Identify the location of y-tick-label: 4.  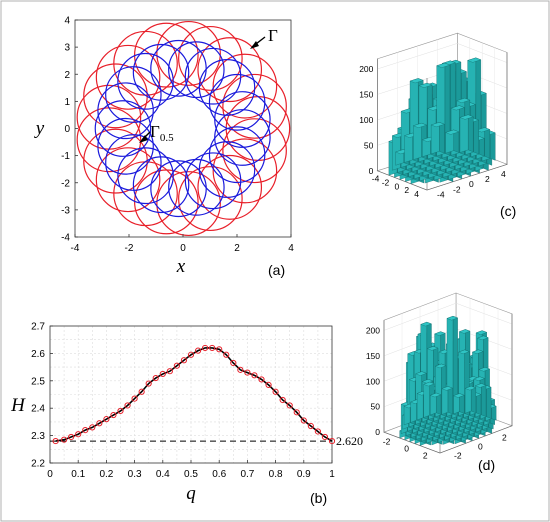
(503, 174).